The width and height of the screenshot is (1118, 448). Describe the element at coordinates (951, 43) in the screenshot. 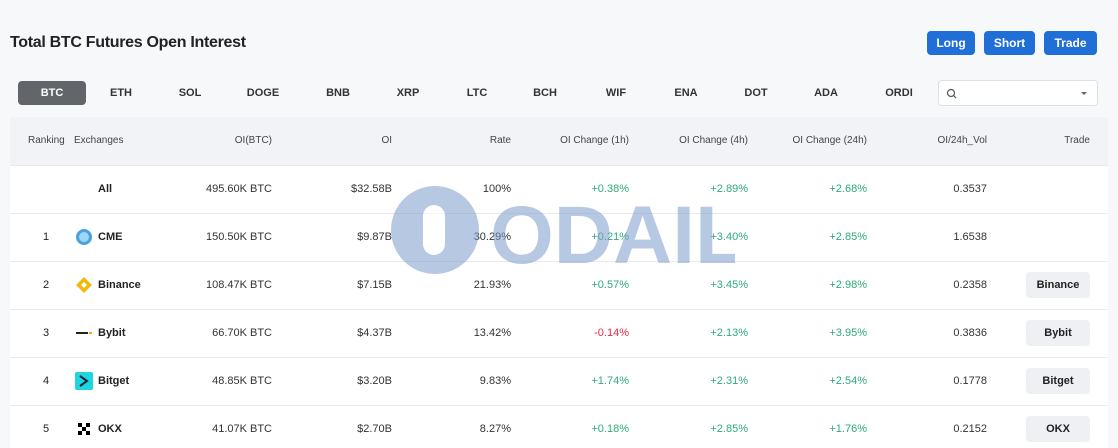

I see `header-button: Long` at that location.